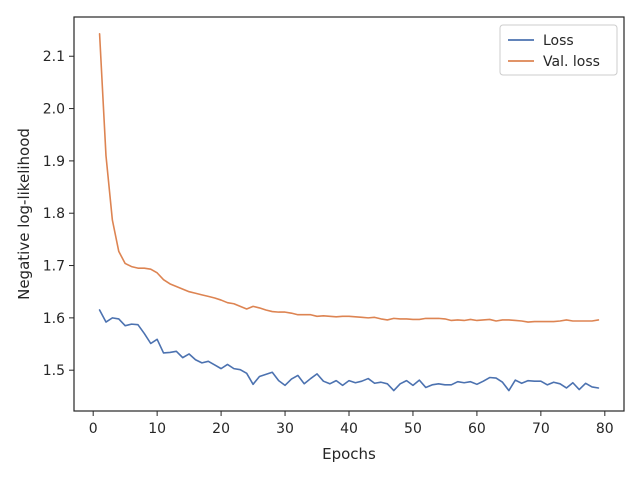  What do you see at coordinates (54, 267) in the screenshot?
I see `y-tick-label: 1.7` at bounding box center [54, 267].